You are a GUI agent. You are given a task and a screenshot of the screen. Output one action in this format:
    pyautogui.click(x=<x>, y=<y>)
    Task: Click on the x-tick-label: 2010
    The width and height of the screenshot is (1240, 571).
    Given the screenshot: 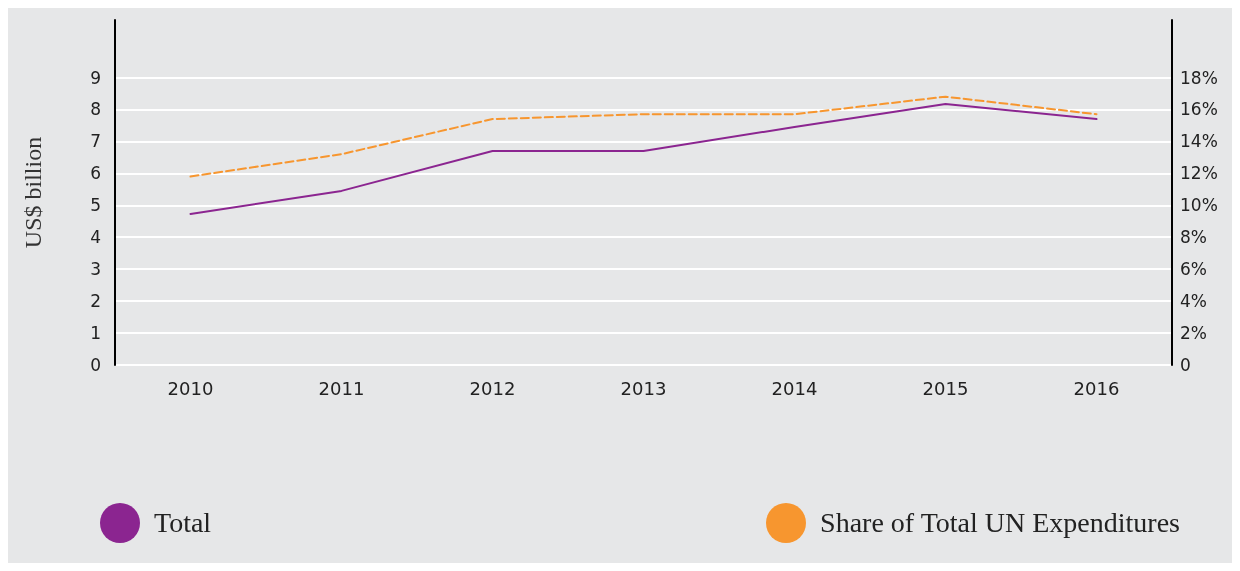 What is the action you would take?
    pyautogui.click(x=190, y=388)
    